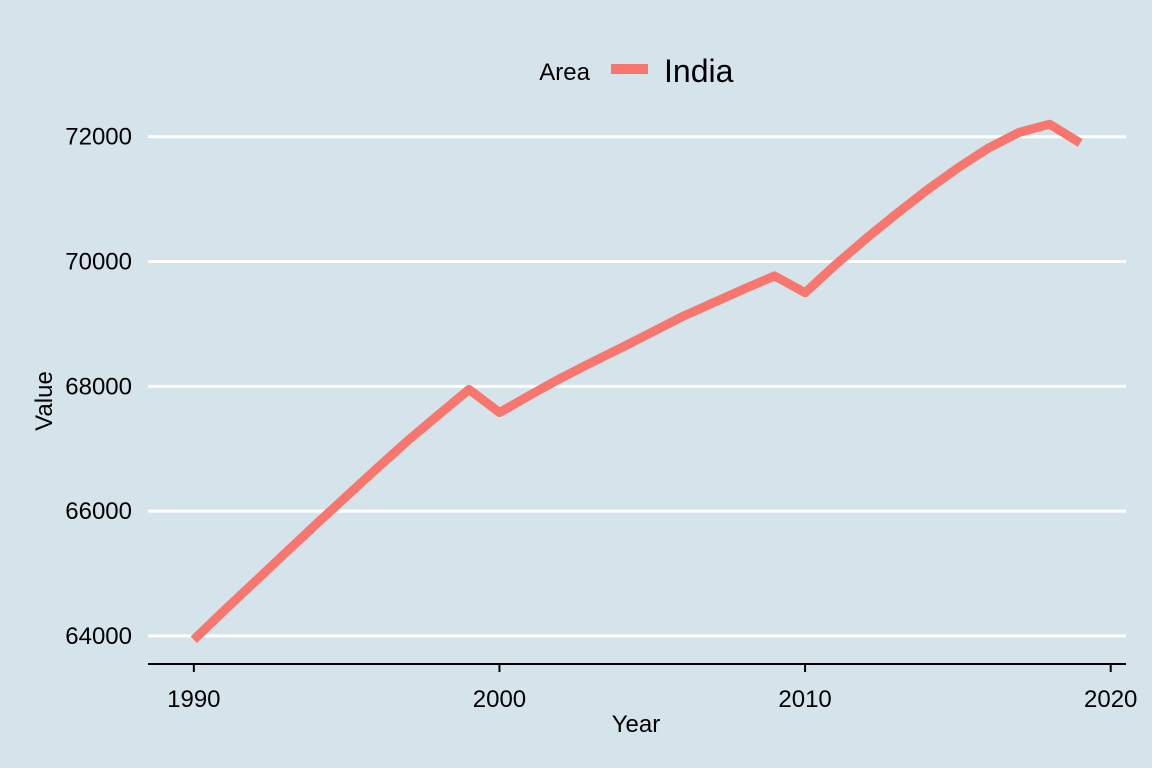 The width and height of the screenshot is (1152, 768). I want to click on y-axis-title: Value, so click(44, 401).